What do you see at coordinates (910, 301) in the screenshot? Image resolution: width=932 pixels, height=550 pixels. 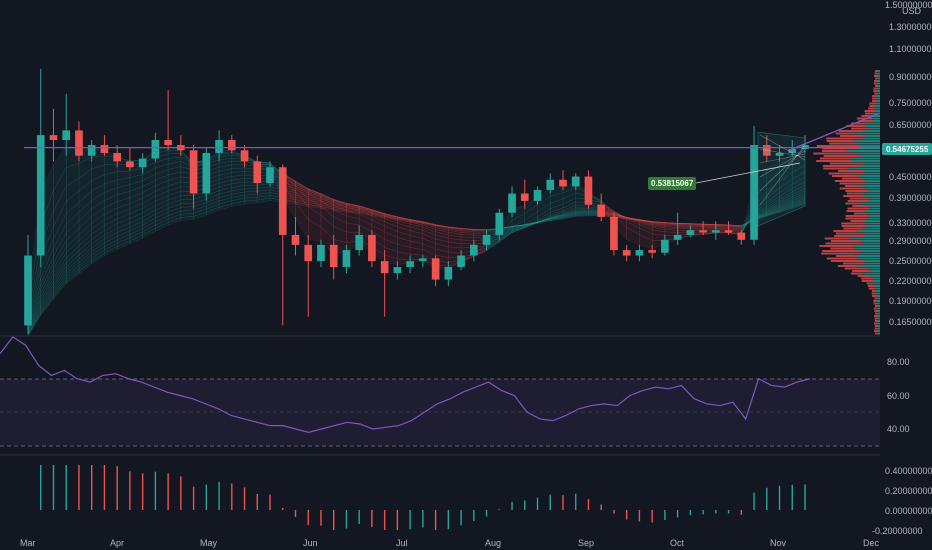 I see `price-tick: 0.19000000` at bounding box center [910, 301].